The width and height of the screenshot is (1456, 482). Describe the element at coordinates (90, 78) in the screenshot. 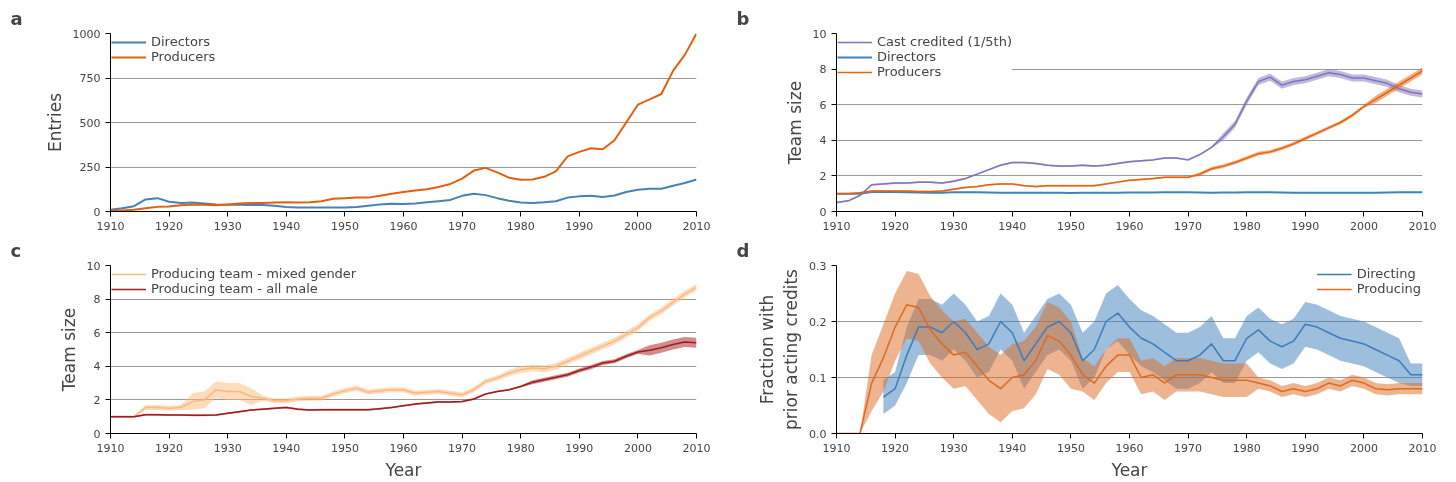

I see `y-tick-label: 750` at that location.